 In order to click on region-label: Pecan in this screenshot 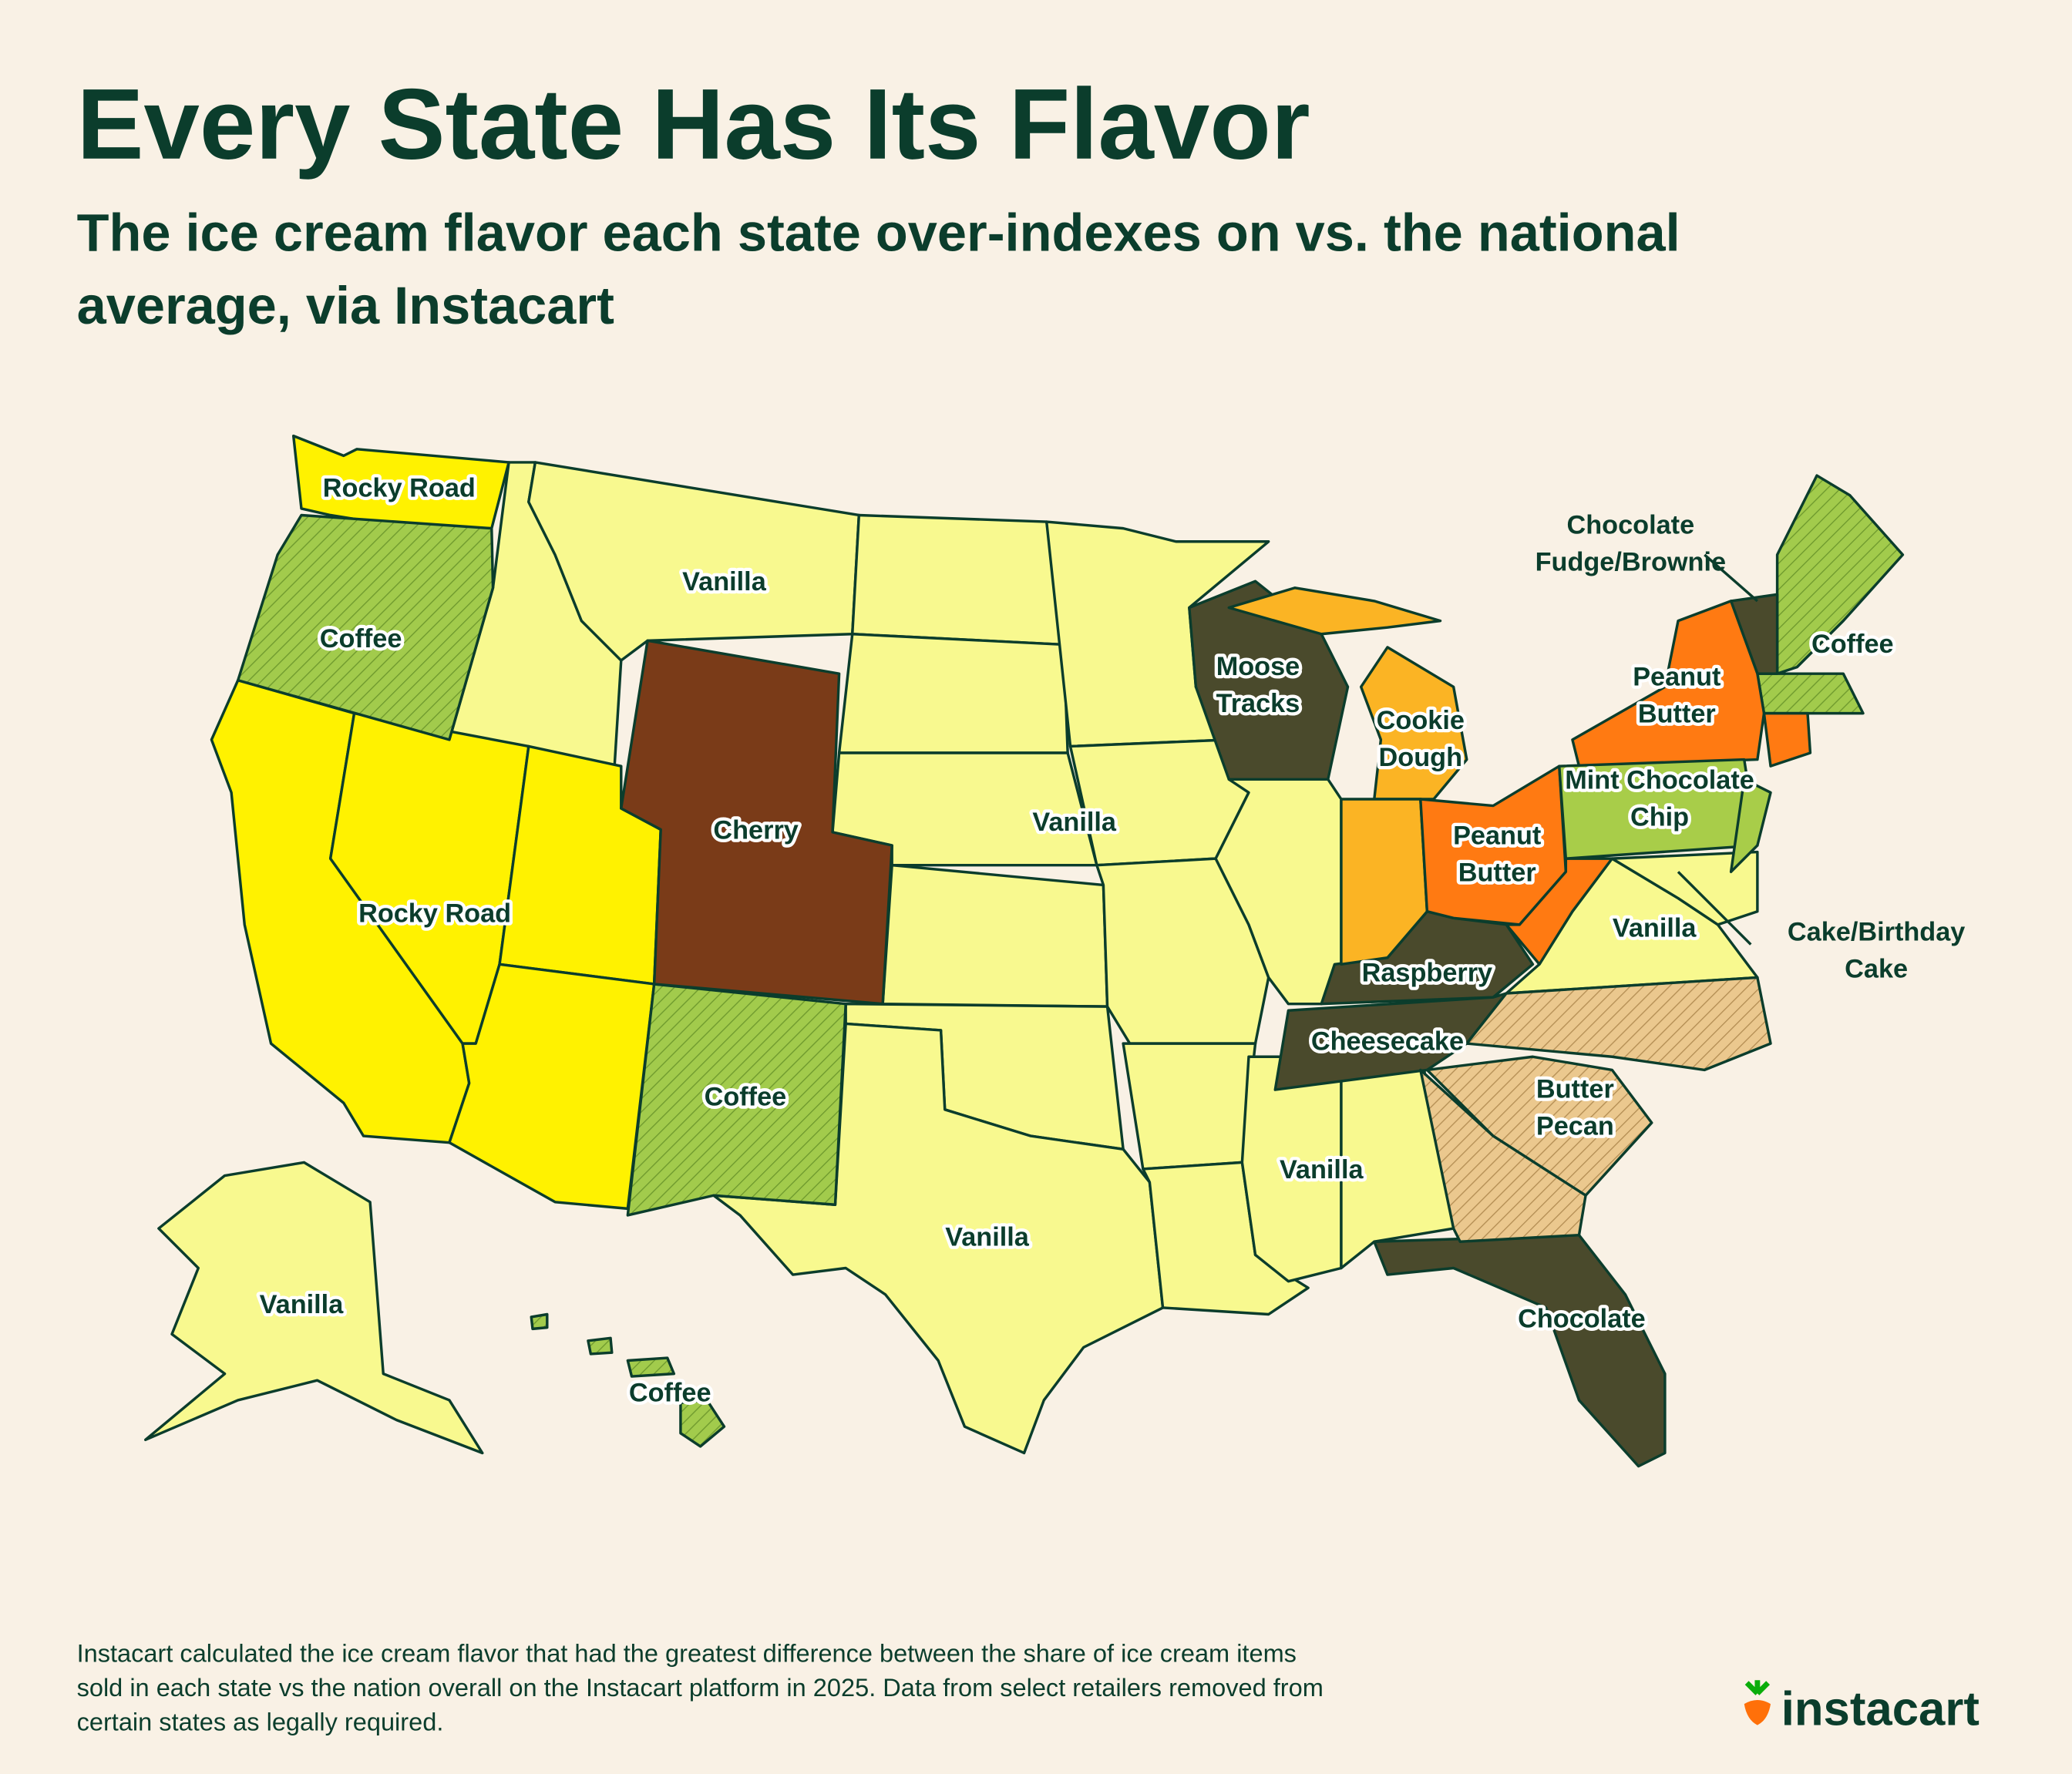, I will do `click(1575, 1126)`.